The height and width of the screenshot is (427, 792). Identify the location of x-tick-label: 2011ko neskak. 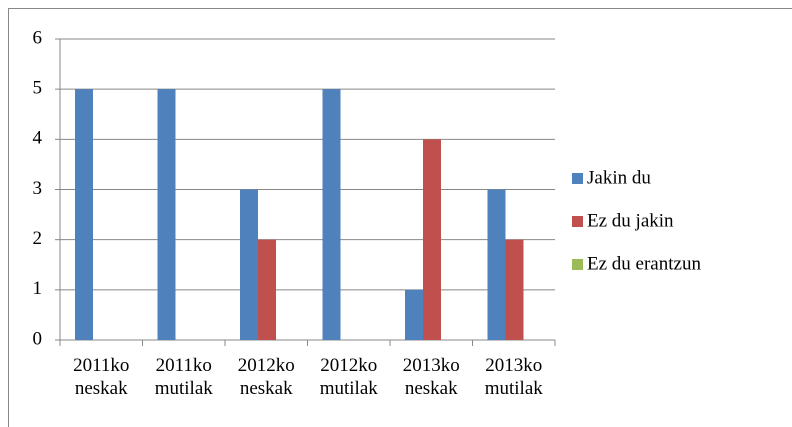
(101, 377).